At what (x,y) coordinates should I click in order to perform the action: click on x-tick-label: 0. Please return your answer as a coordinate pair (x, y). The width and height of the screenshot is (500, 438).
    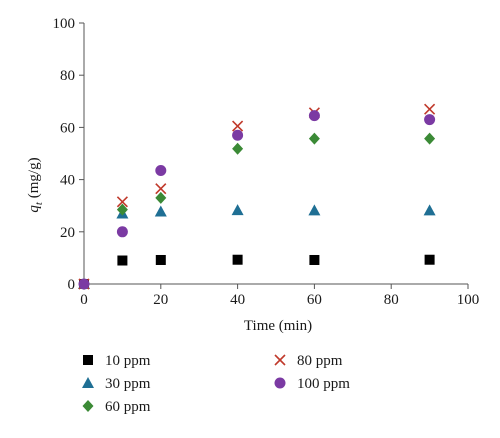
    Looking at the image, I should click on (84, 300).